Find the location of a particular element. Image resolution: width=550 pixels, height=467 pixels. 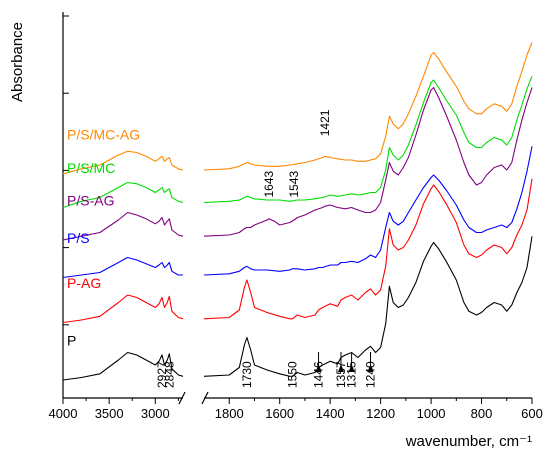

peak-label: 1730 is located at coordinates (247, 374).